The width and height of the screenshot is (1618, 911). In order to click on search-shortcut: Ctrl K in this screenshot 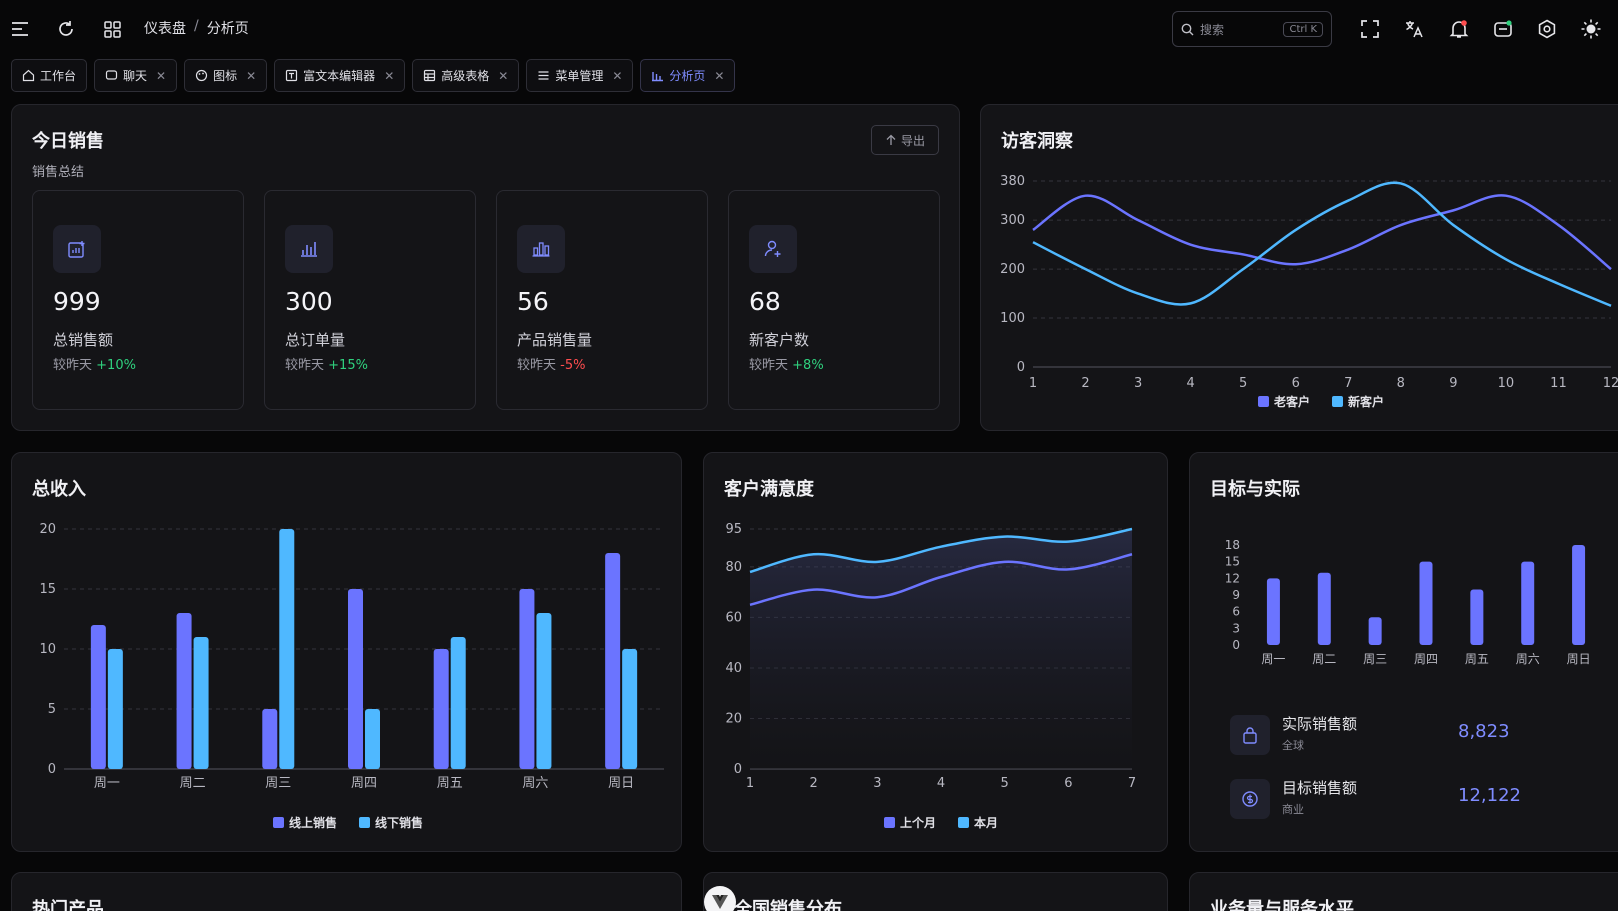, I will do `click(1303, 29)`.